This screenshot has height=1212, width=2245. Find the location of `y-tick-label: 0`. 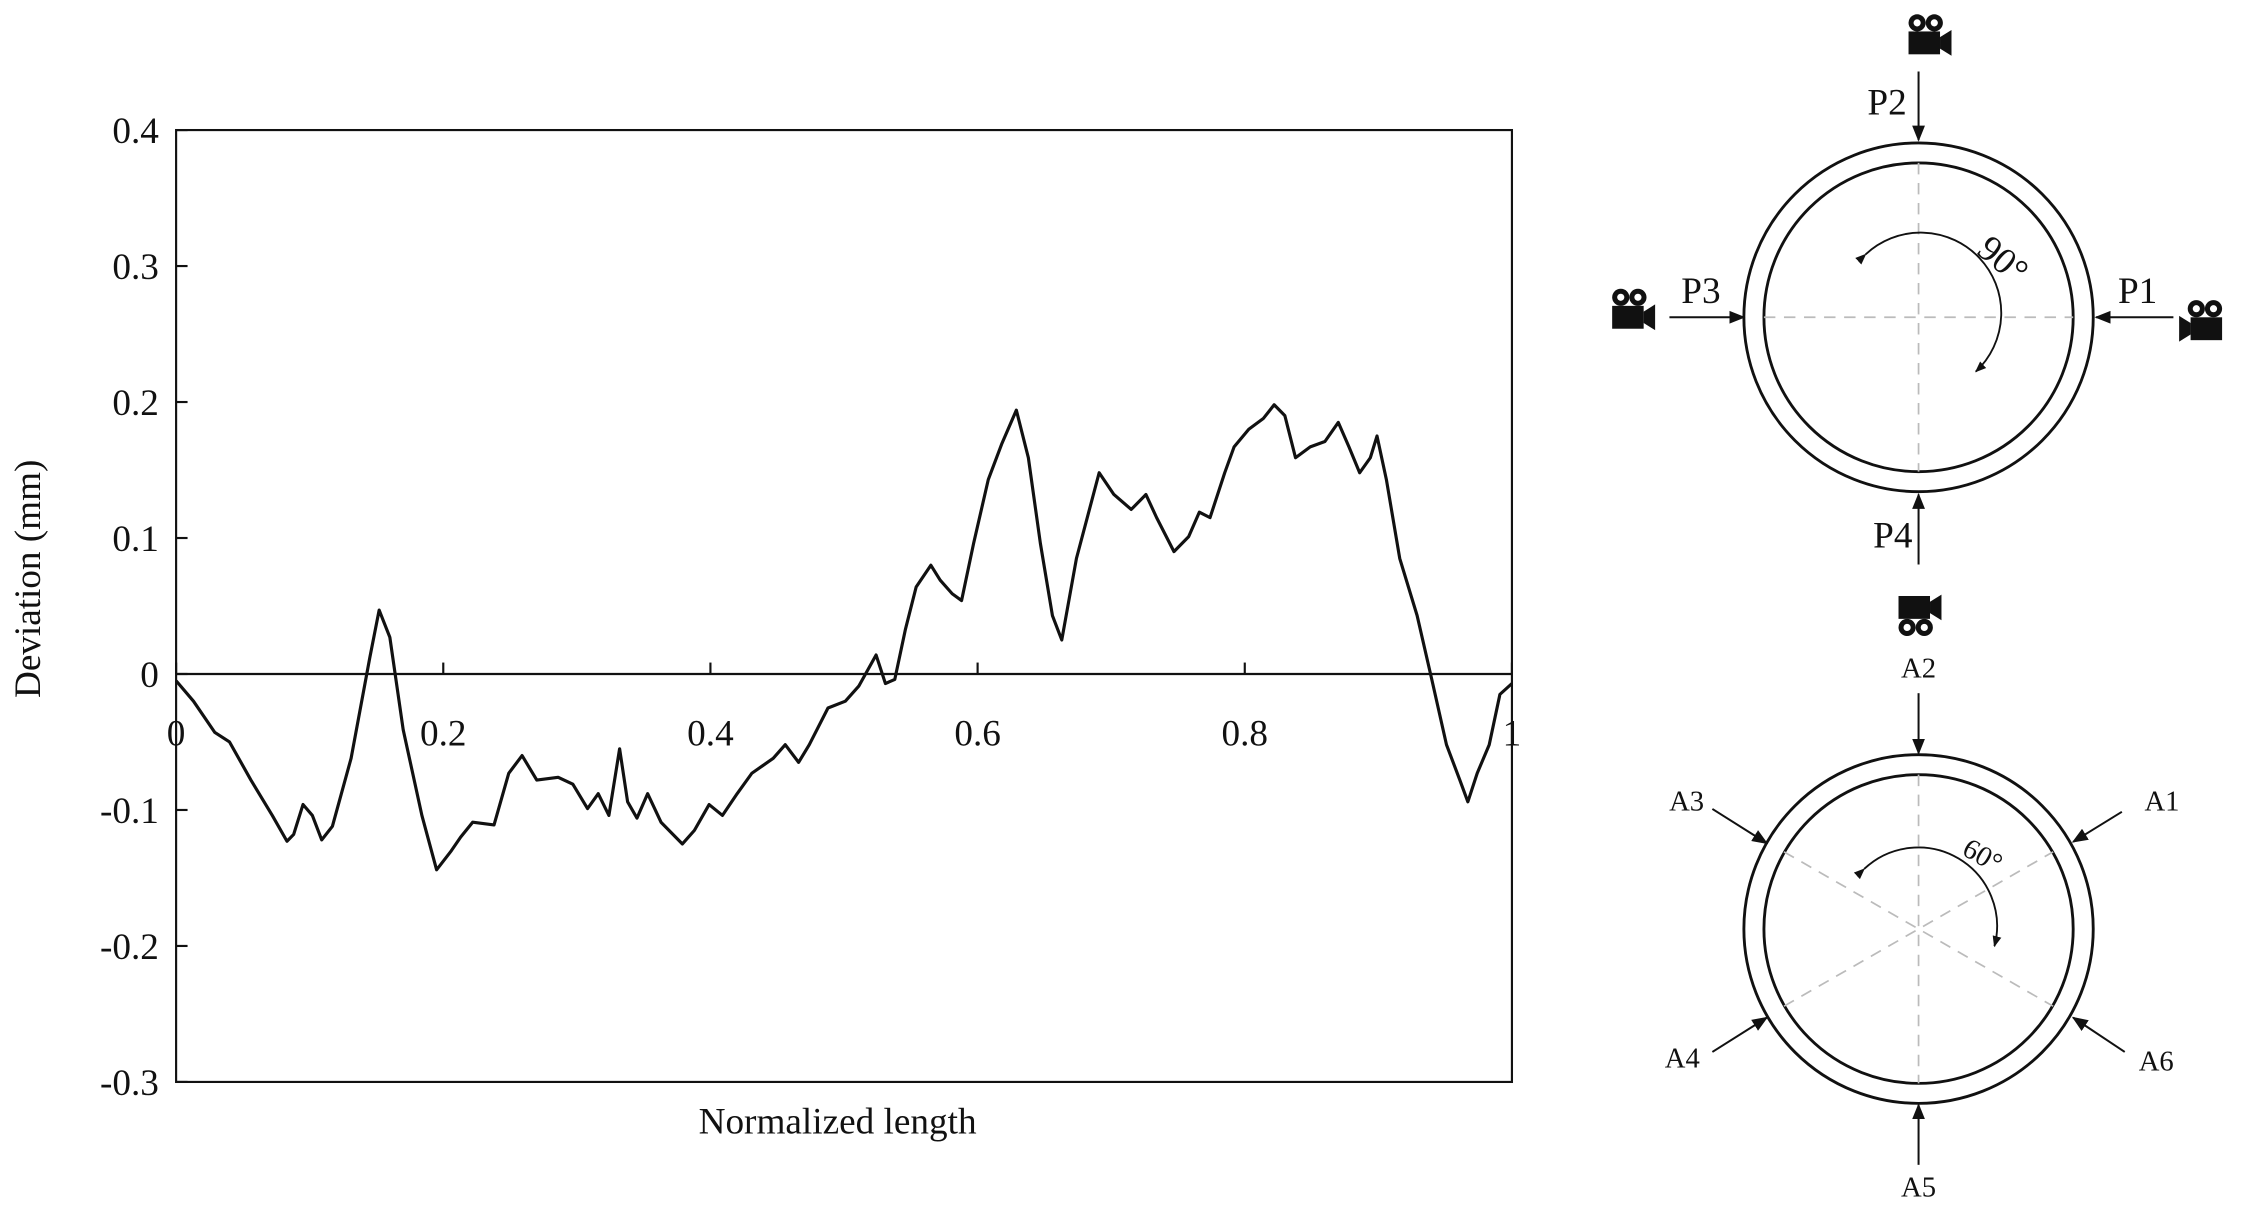

y-tick-label: 0 is located at coordinates (149, 675).